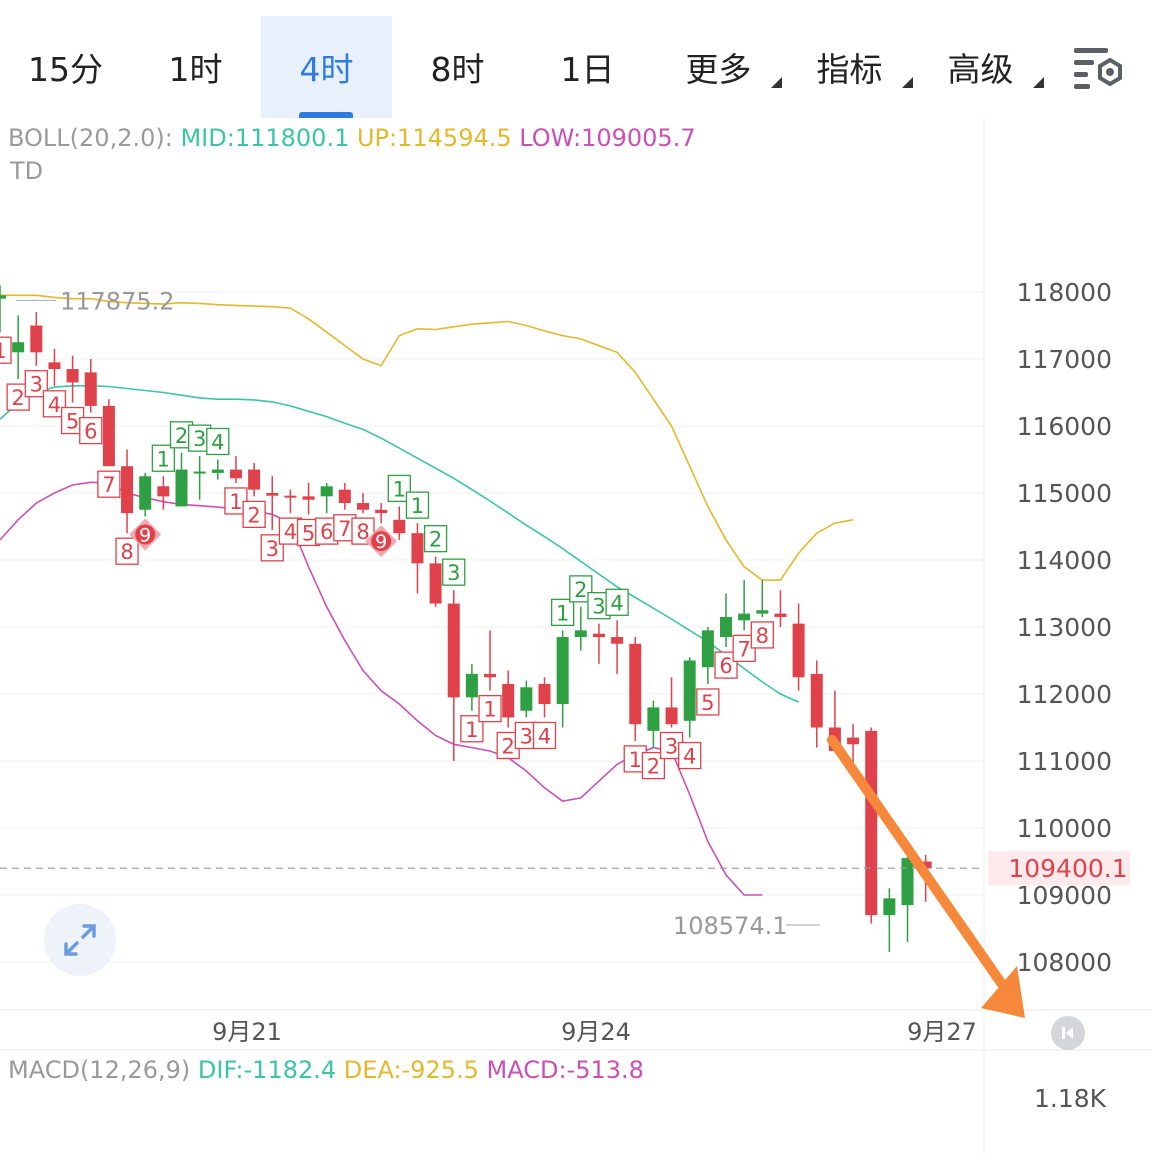 The image size is (1152, 1154). I want to click on y-tick-label: 108000, so click(1064, 962).